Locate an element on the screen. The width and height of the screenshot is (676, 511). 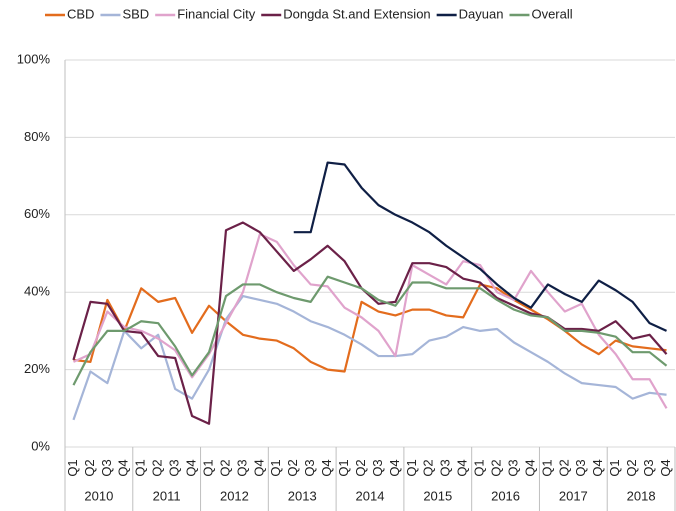
y-tick-label: 20% is located at coordinates (37, 368).